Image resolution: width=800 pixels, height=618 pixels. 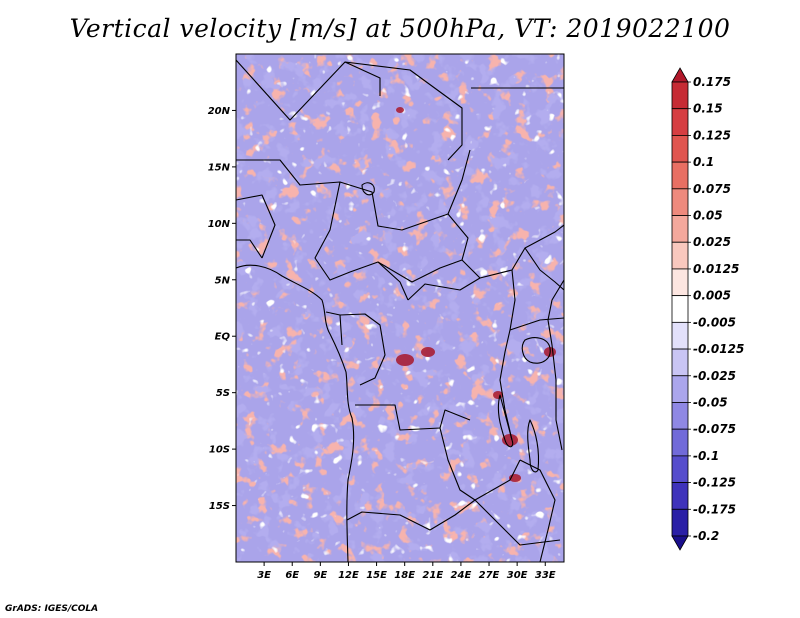 I want to click on border-chad-sudan, so click(x=505, y=246).